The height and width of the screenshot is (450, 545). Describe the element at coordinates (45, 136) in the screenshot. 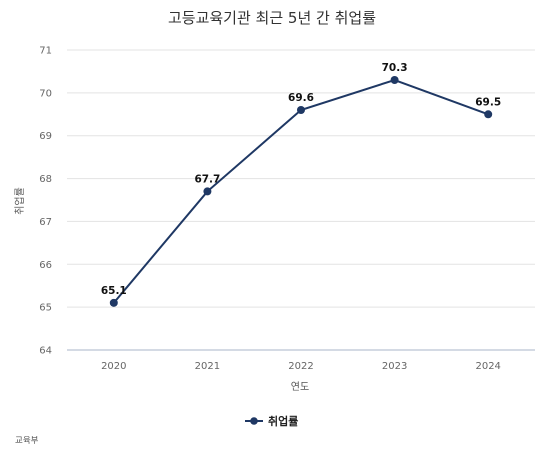

I see `y-tick-label: 69` at that location.